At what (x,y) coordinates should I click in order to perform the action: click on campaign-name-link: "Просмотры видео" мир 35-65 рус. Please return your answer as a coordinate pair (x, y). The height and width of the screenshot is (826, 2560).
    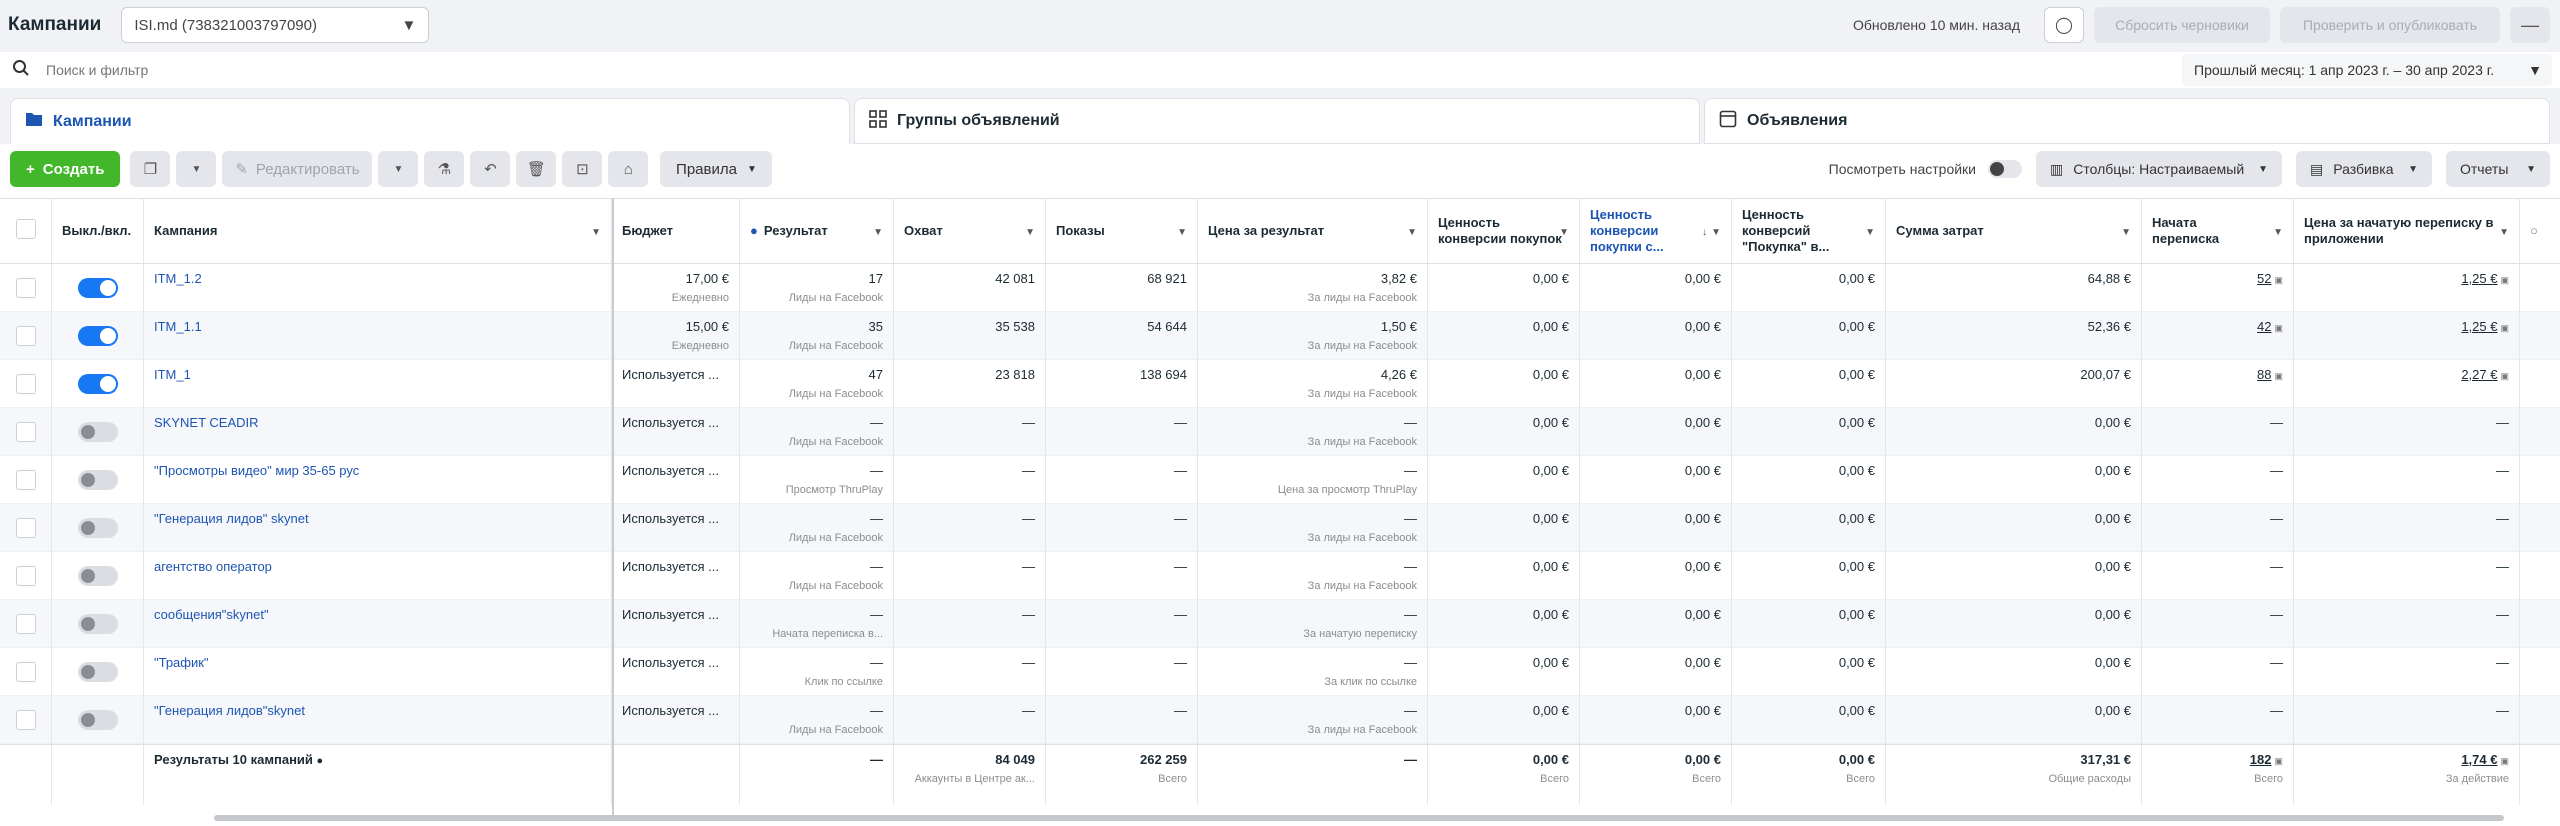
    Looking at the image, I should click on (257, 470).